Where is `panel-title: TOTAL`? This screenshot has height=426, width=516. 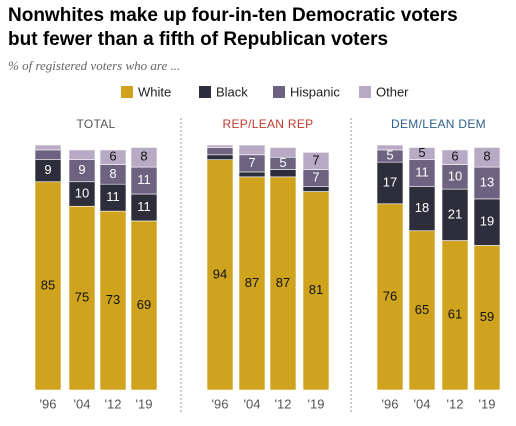
panel-title: TOTAL is located at coordinates (95, 124).